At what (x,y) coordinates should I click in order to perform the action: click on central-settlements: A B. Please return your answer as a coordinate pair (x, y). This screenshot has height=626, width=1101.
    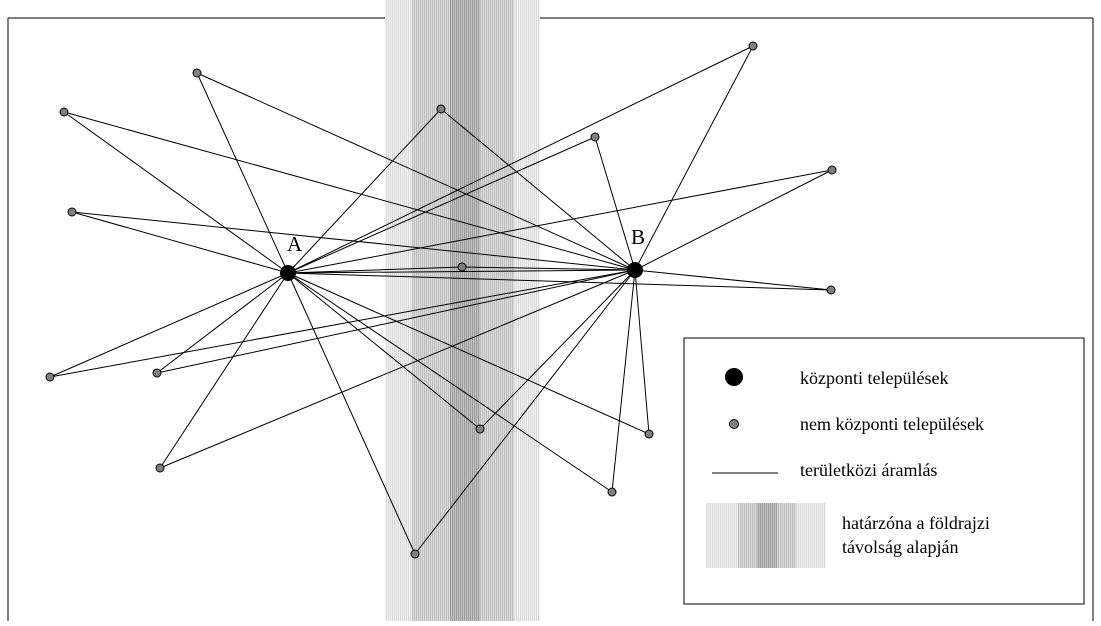
    Looking at the image, I should click on (462, 253).